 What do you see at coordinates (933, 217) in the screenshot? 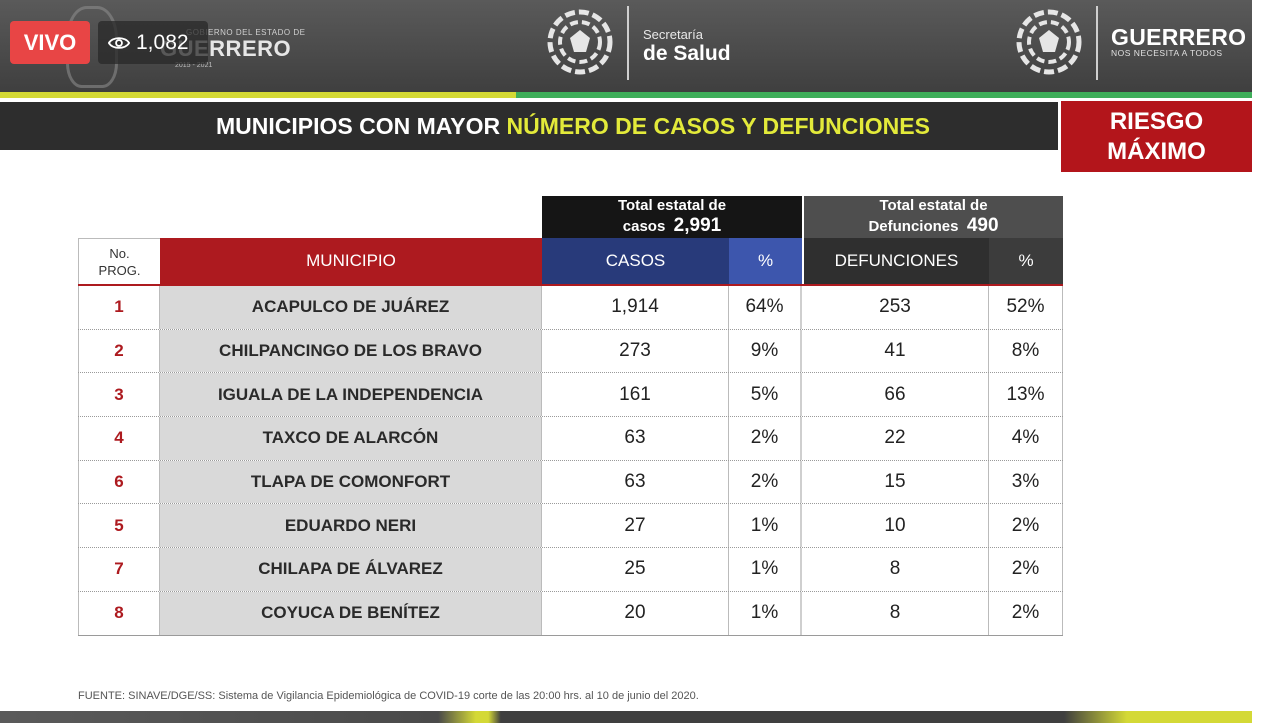
I see `total-deaths-box: Total estatal de Defunciones 490` at bounding box center [933, 217].